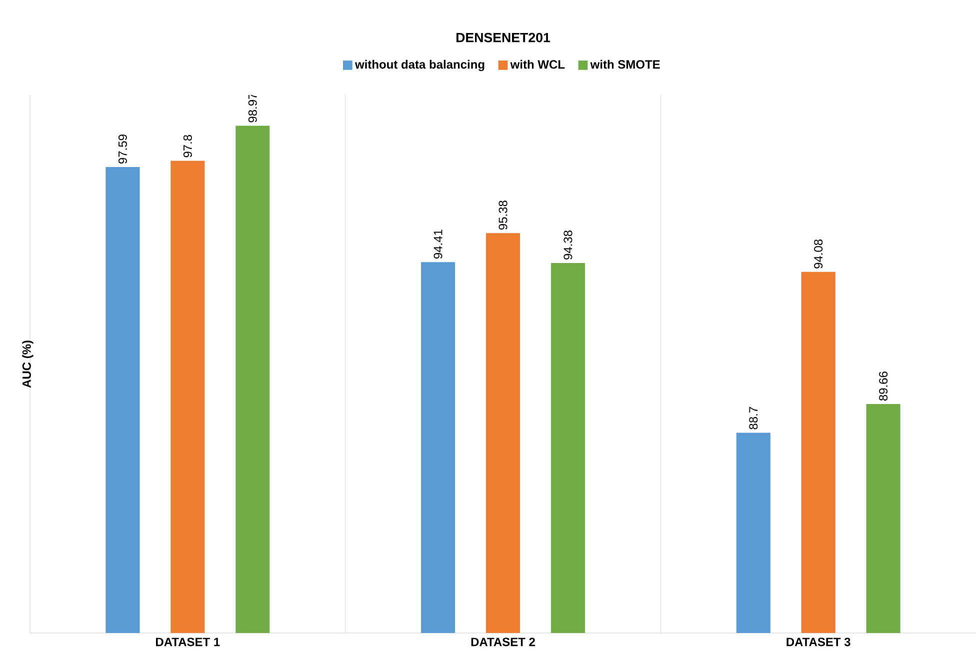 The width and height of the screenshot is (976, 661). I want to click on data-label: 95.38, so click(503, 215).